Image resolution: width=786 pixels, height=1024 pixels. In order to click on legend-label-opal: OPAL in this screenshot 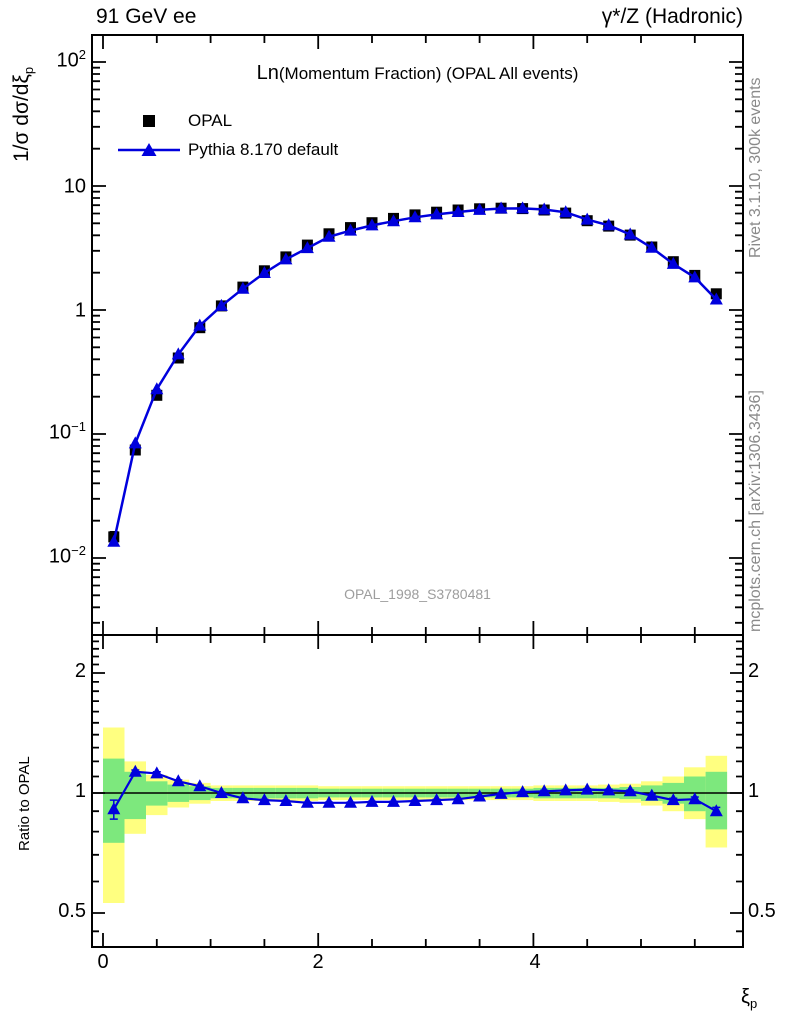, I will do `click(210, 120)`.